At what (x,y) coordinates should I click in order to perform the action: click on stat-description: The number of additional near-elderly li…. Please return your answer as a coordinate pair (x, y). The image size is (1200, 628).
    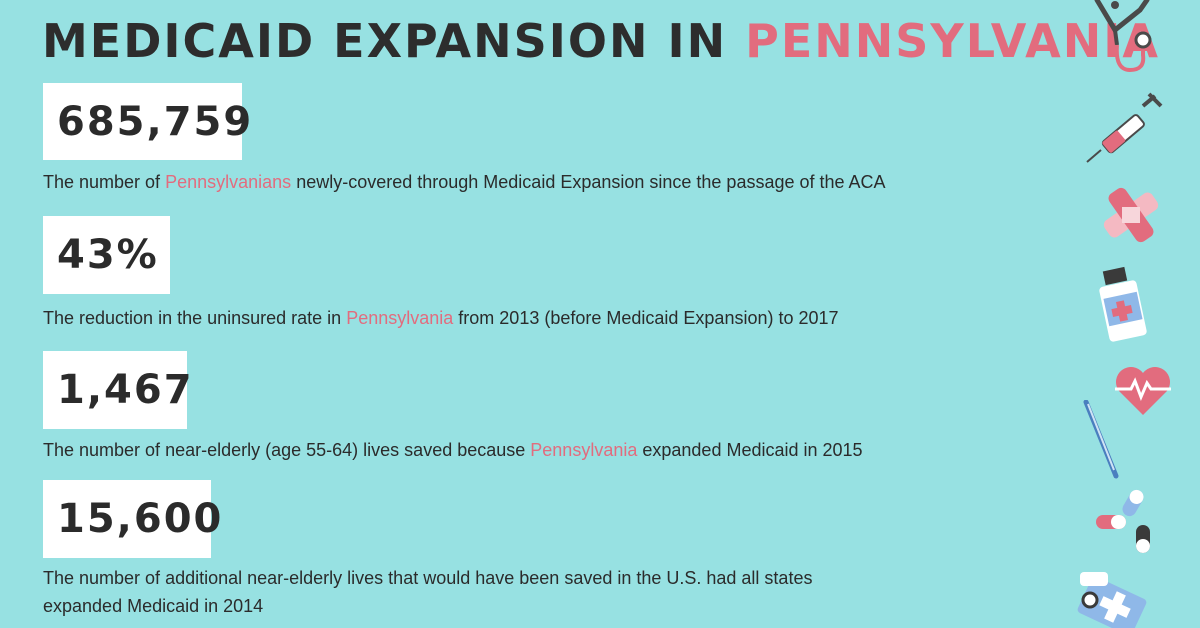
    Looking at the image, I should click on (427, 592).